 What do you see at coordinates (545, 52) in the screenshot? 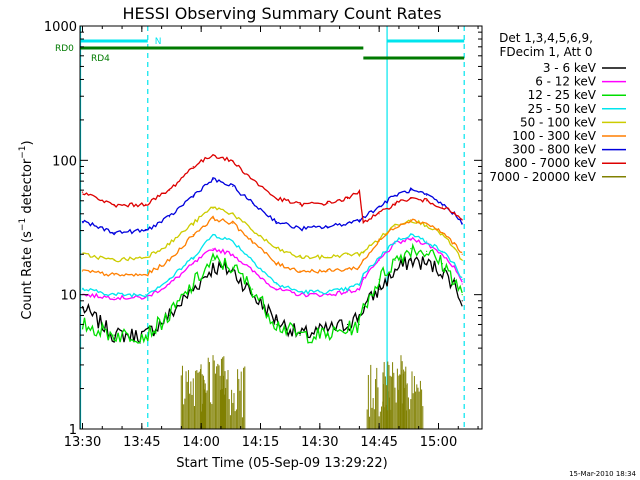
I see `legend-header-line2: FDecim 1, Att 0` at bounding box center [545, 52].